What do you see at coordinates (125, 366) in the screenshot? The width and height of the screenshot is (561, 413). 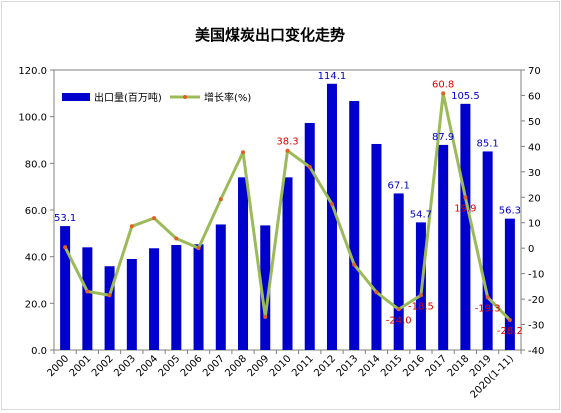 I see `x-tick-label: 2003` at bounding box center [125, 366].